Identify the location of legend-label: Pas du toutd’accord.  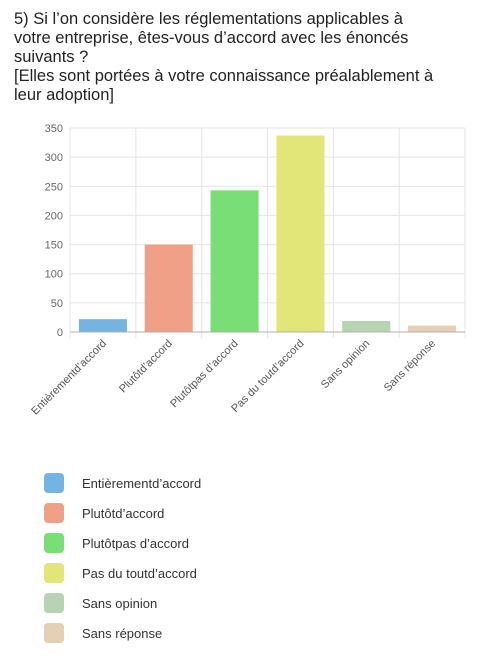
(139, 573).